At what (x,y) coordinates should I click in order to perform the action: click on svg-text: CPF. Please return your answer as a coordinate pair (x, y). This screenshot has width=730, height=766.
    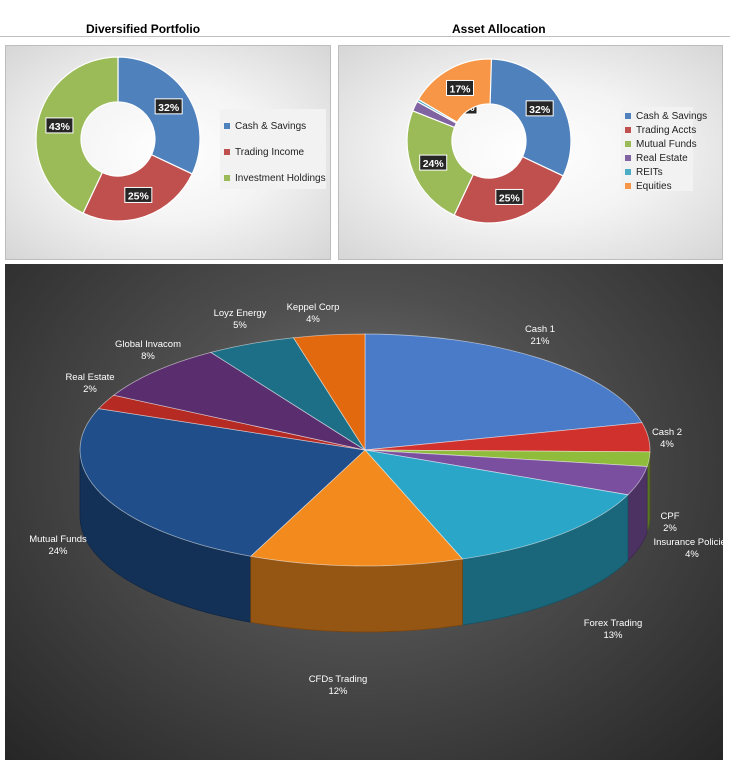
    Looking at the image, I should click on (670, 516).